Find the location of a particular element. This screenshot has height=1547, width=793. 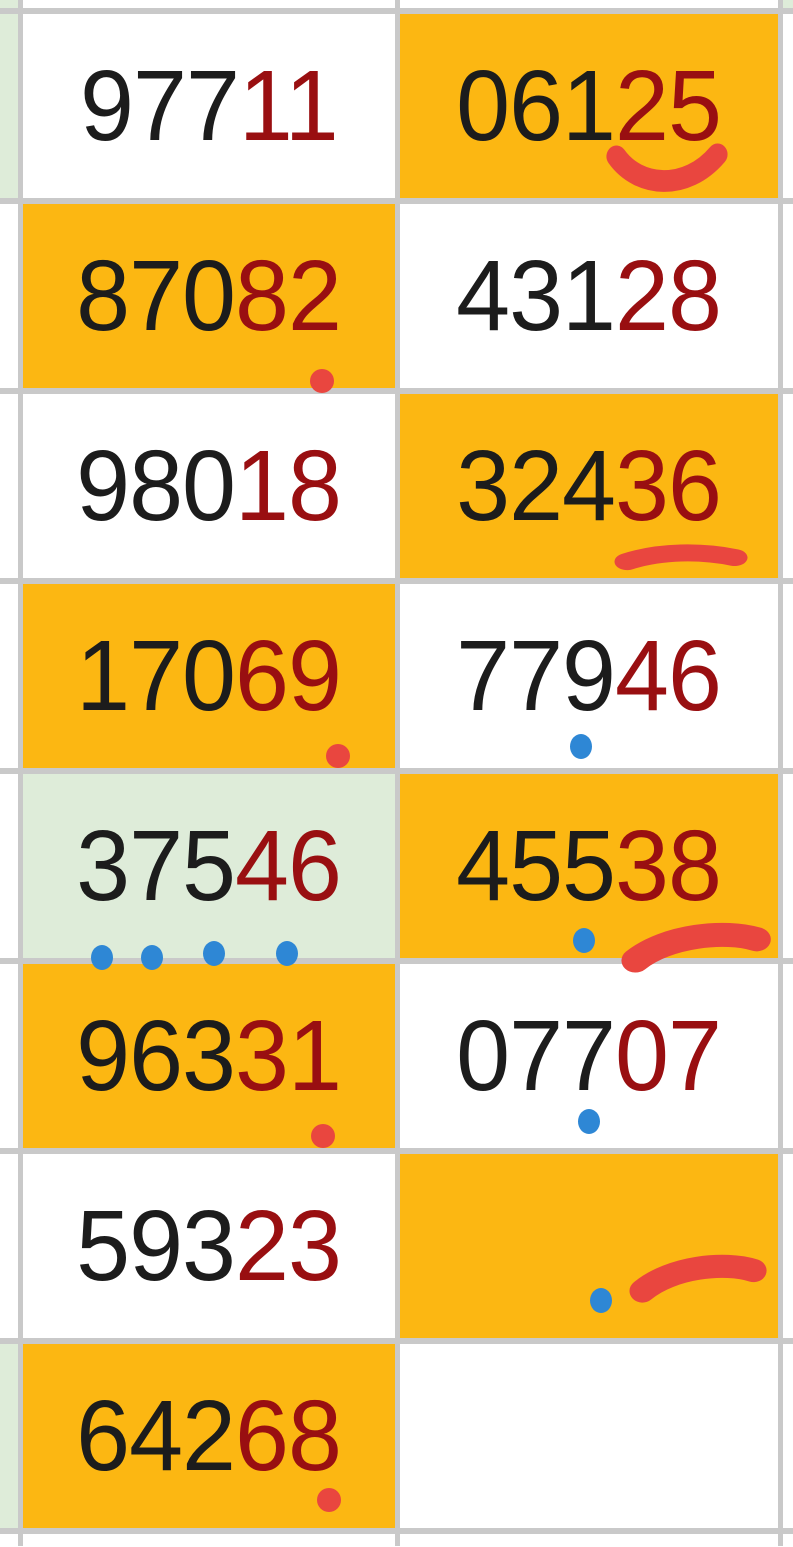

number-black-digits: 963 is located at coordinates (156, 1056).